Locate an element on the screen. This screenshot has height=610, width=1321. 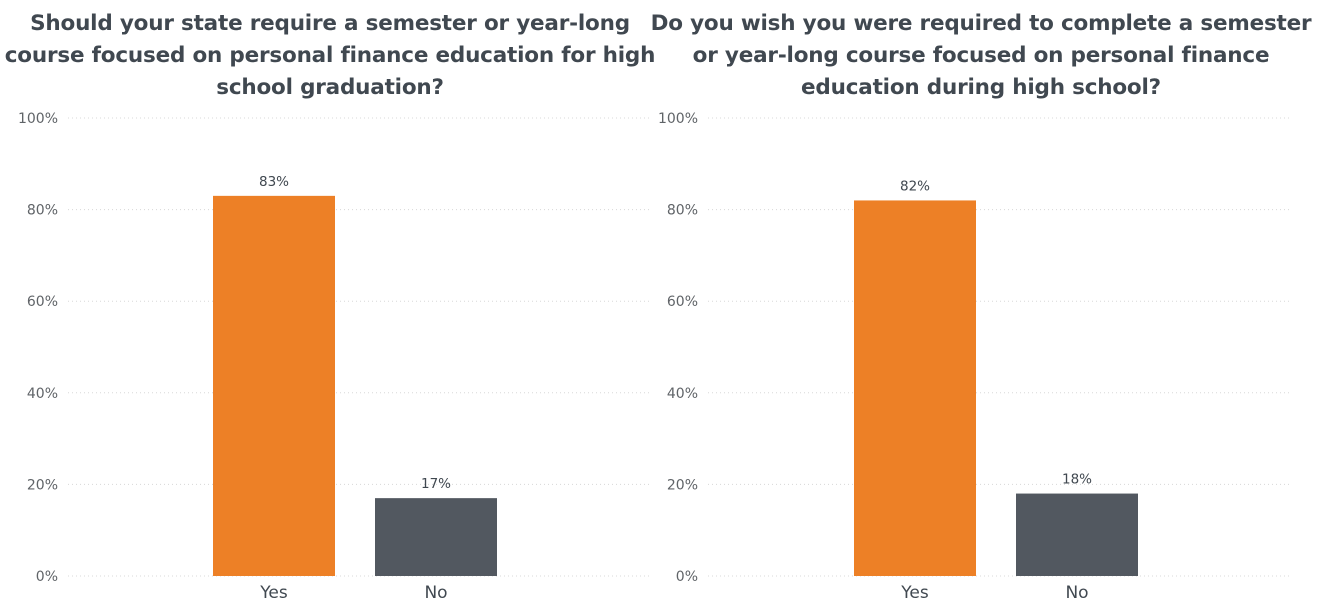
data-label: 83% is located at coordinates (274, 182).